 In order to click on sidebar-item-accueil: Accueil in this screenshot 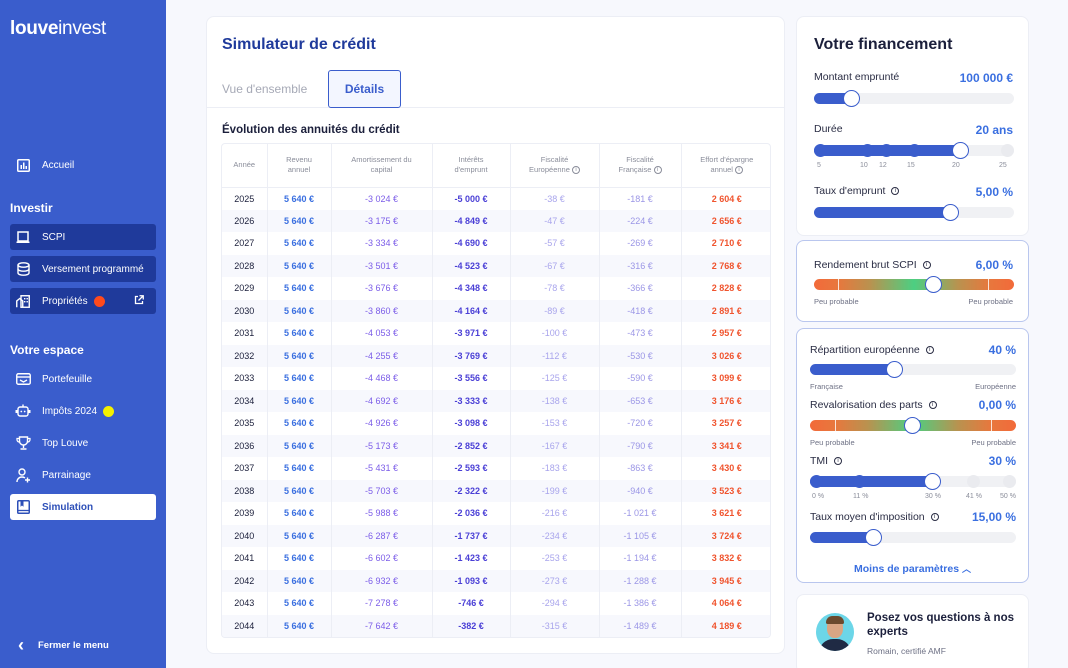, I will do `click(83, 165)`.